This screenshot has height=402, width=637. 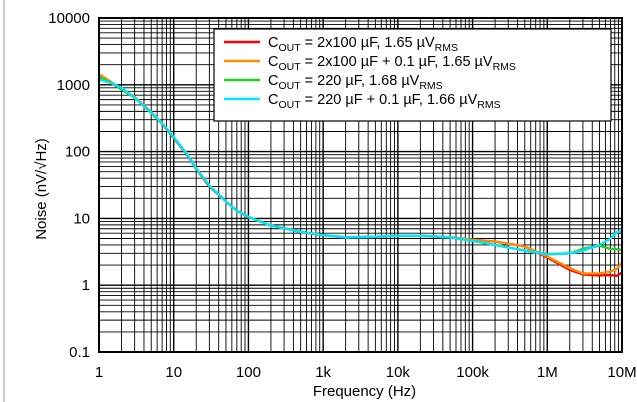 What do you see at coordinates (366, 372) in the screenshot?
I see `x-tick-labels: 1 10 100 1k 10k 100k 1M 10M` at bounding box center [366, 372].